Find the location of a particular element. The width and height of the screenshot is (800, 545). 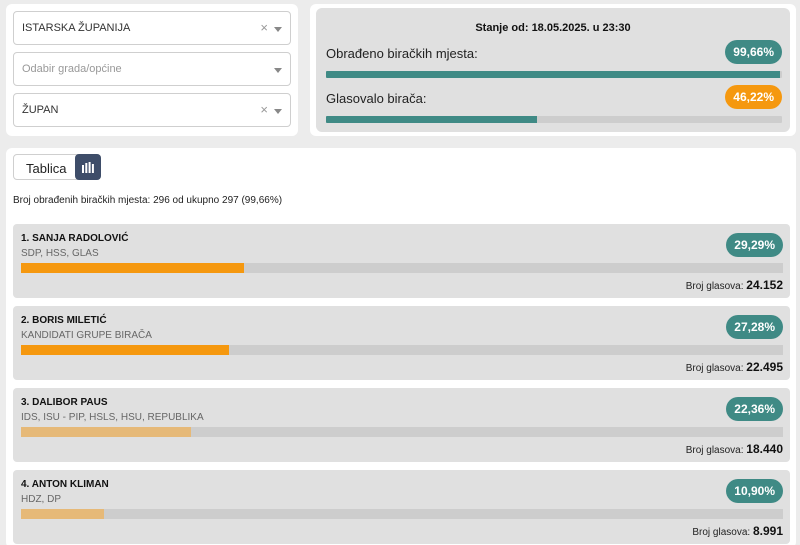

votes-count: 8.991 is located at coordinates (767, 531).